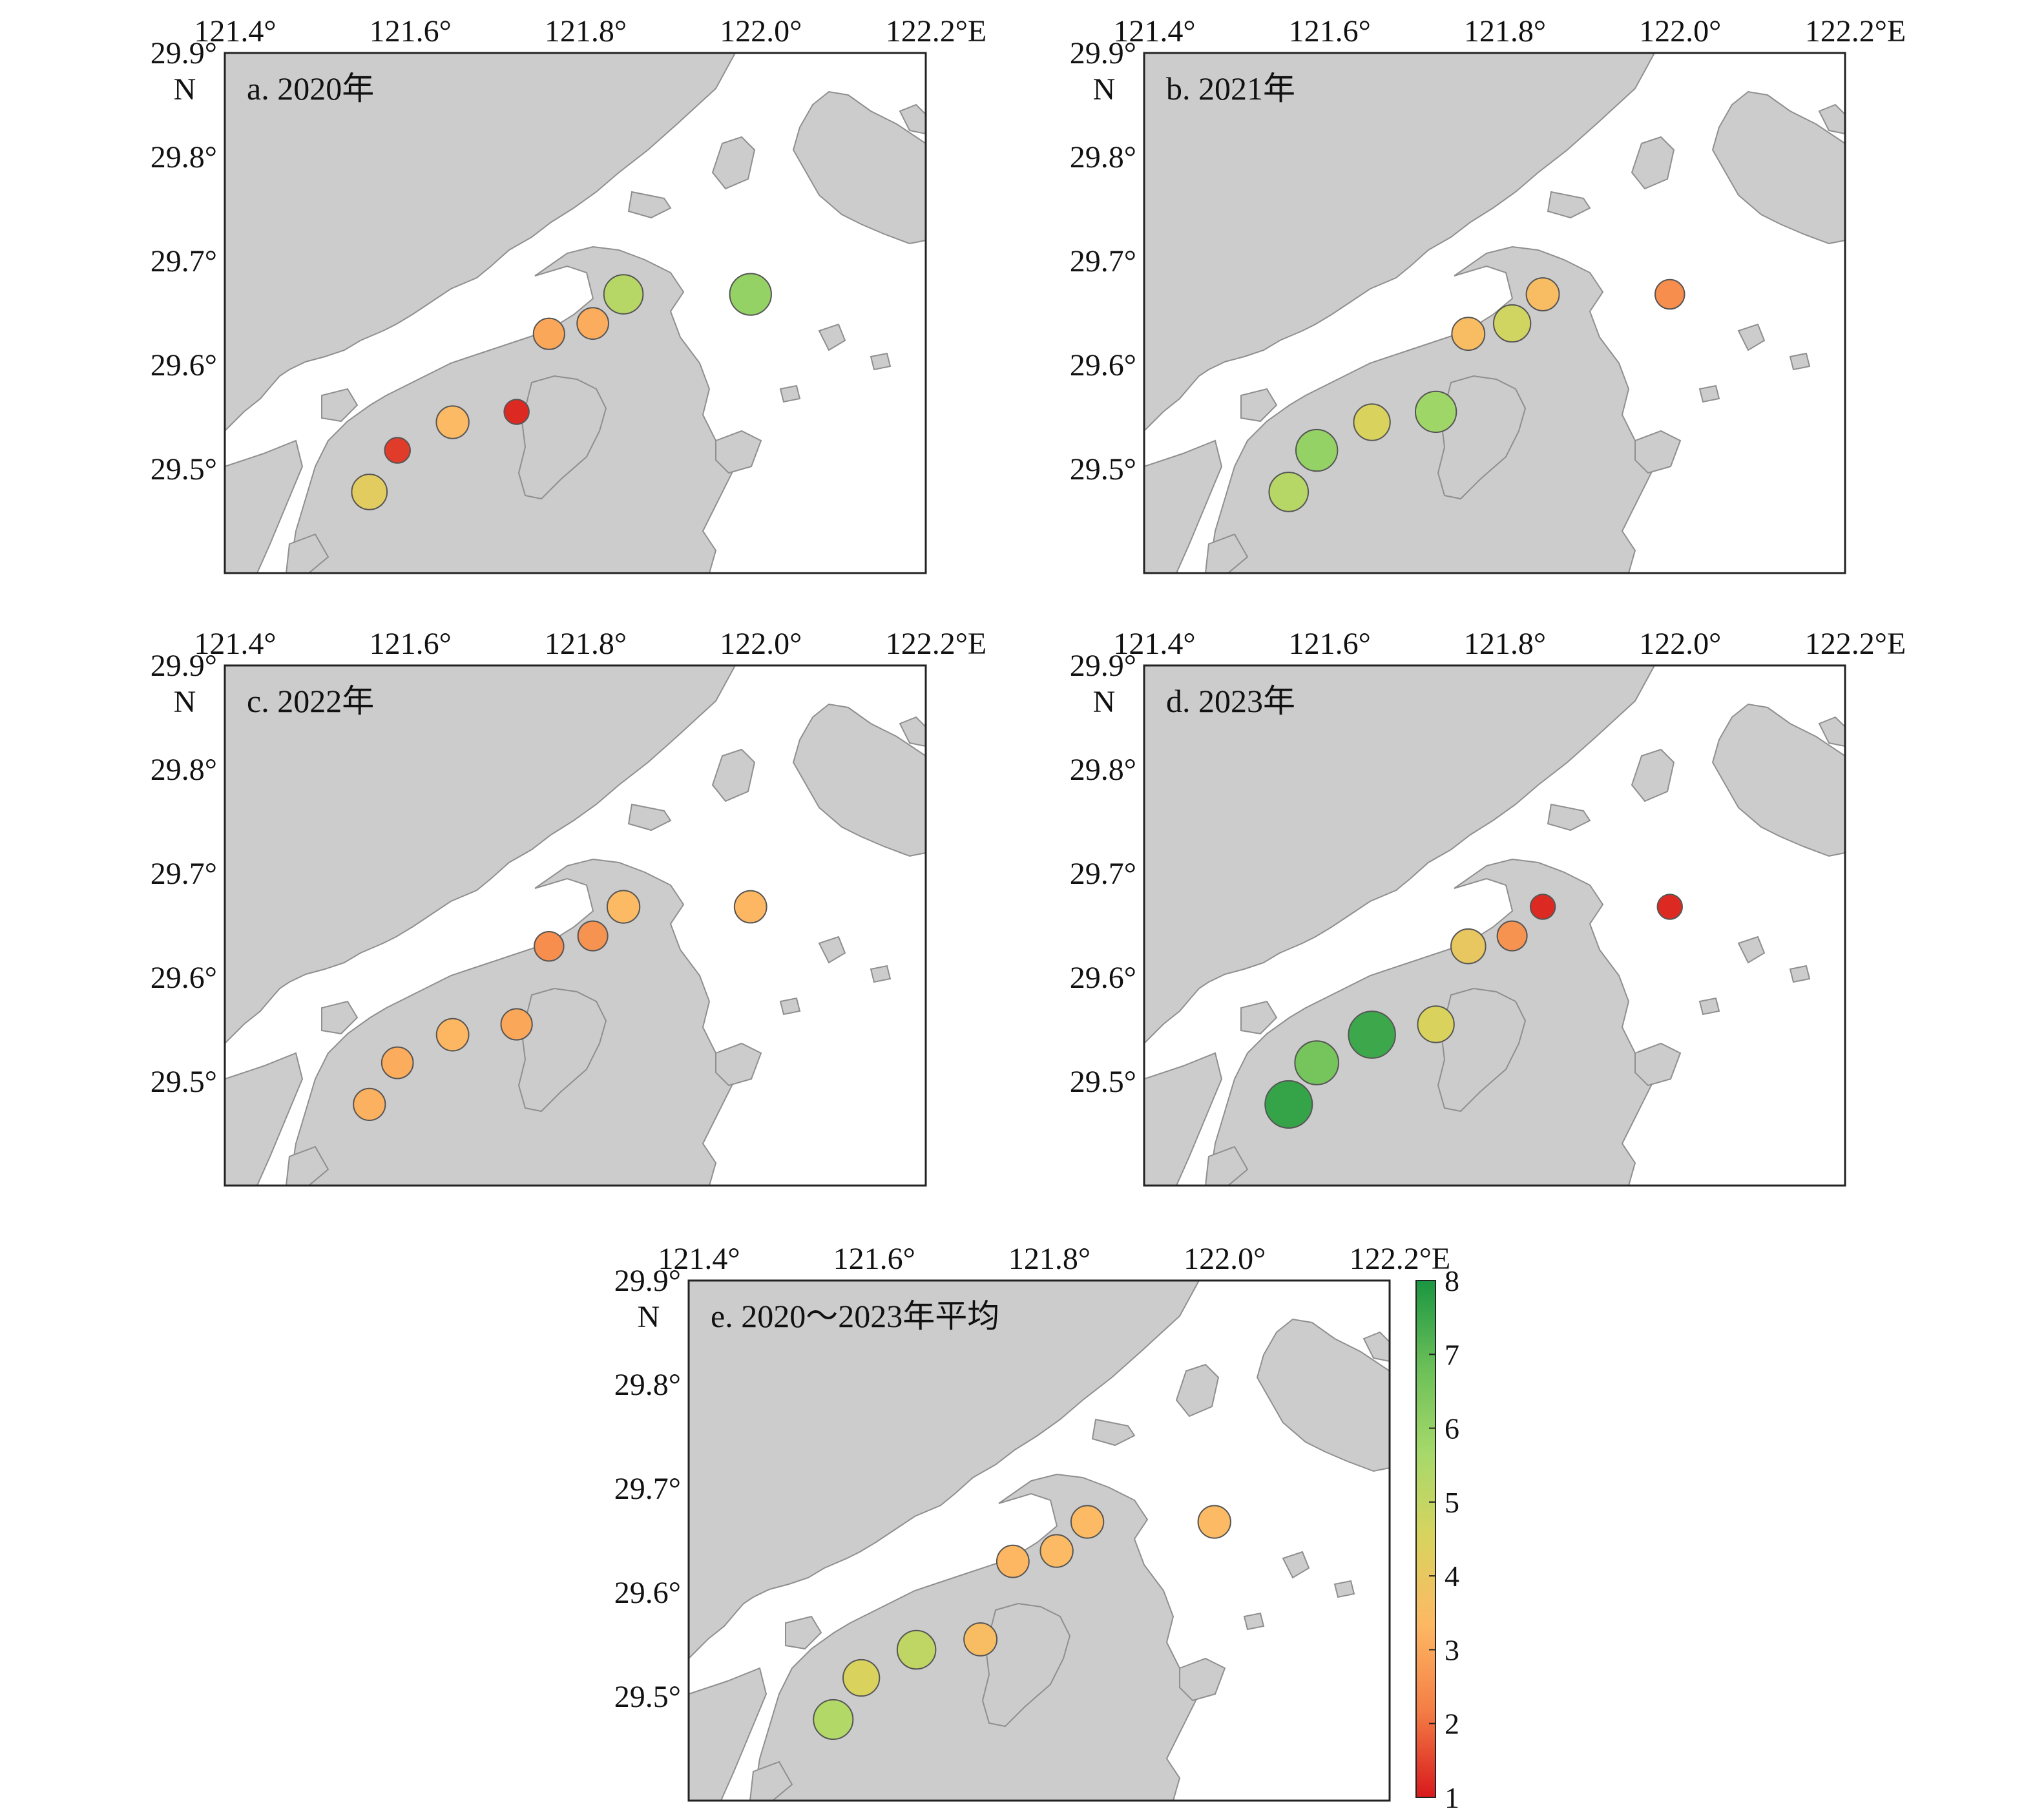 This screenshot has width=2035, height=1820. I want to click on colorbar-ticks: 8 7 6 5 4 3 2 1, so click(1444, 1539).